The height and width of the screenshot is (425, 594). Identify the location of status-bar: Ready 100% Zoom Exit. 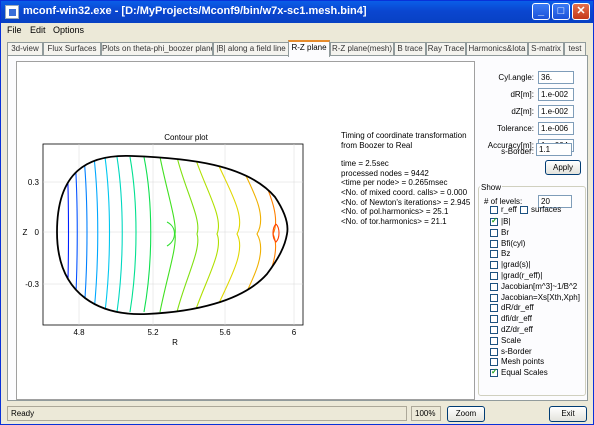
(297, 414).